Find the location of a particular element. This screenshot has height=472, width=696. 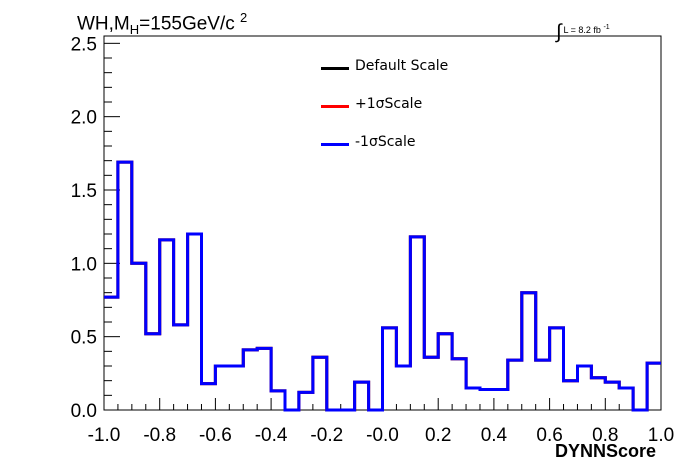

x-tick-label: -0.8 is located at coordinates (159, 435).